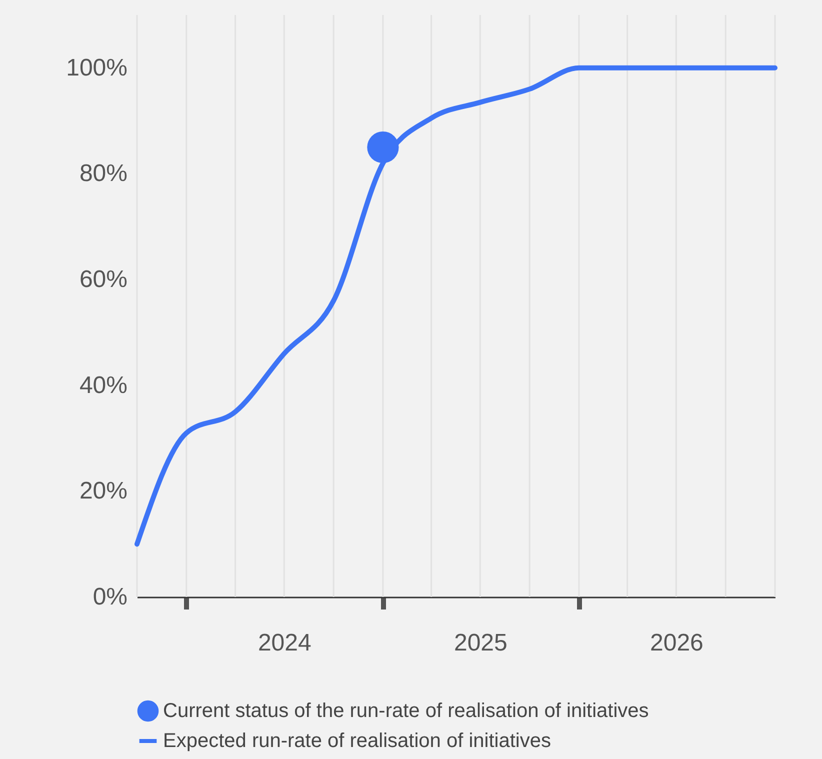 This screenshot has width=822, height=759. What do you see at coordinates (103, 174) in the screenshot?
I see `y-tick-label: 80%` at bounding box center [103, 174].